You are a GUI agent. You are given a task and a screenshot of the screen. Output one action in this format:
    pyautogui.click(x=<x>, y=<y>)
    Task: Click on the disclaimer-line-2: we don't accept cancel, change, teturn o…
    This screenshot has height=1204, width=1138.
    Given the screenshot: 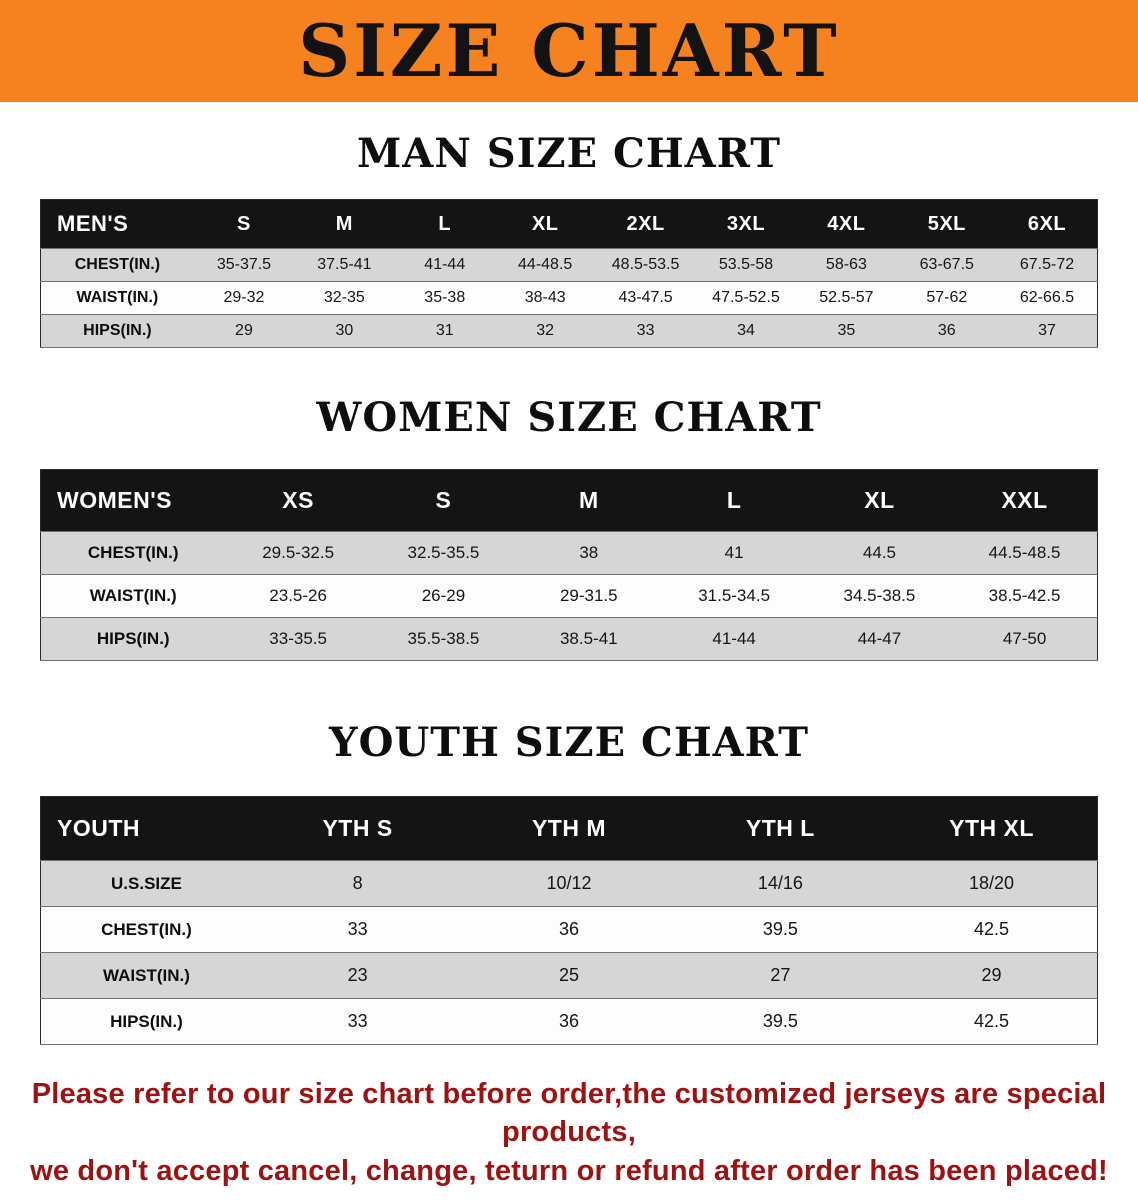 What is the action you would take?
    pyautogui.click(x=569, y=1170)
    